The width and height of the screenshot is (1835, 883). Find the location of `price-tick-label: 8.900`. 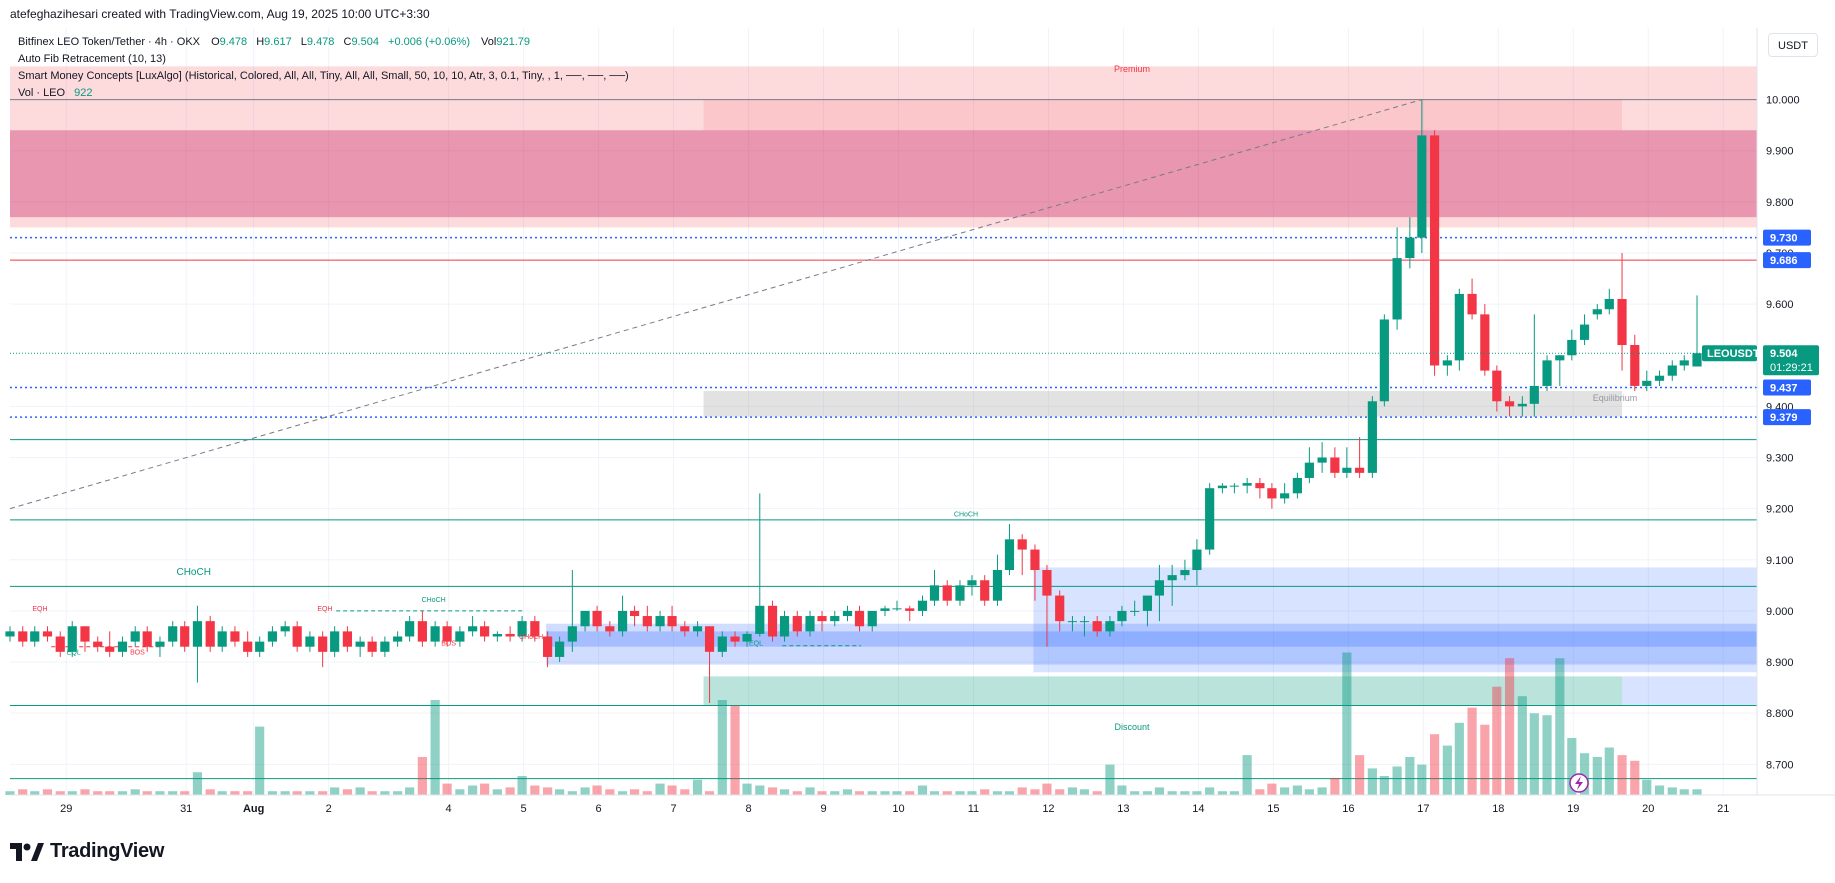

price-tick-label: 8.900 is located at coordinates (1780, 663).